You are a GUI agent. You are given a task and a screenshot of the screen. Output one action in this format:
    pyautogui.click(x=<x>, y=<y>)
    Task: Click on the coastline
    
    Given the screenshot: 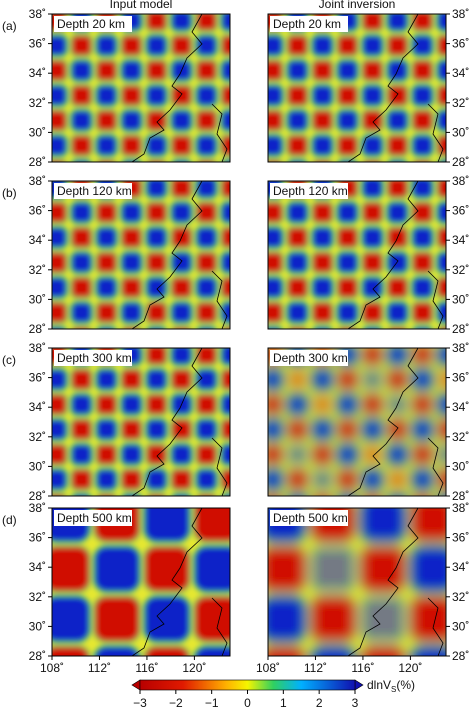 What is the action you would take?
    pyautogui.click(x=179, y=582)
    